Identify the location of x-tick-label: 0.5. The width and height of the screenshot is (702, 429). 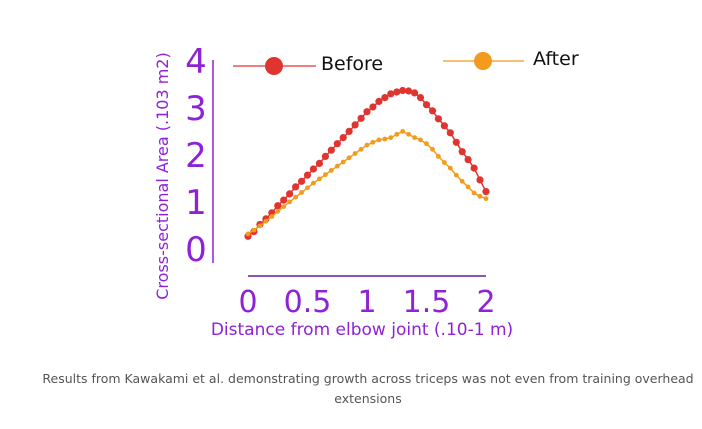
(308, 302).